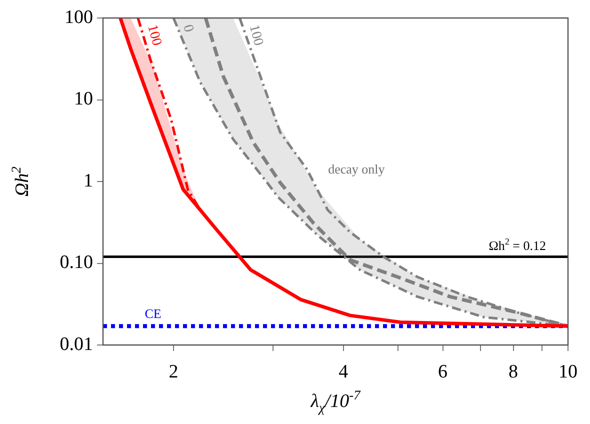  I want to click on x-tick-label: 10, so click(568, 371).